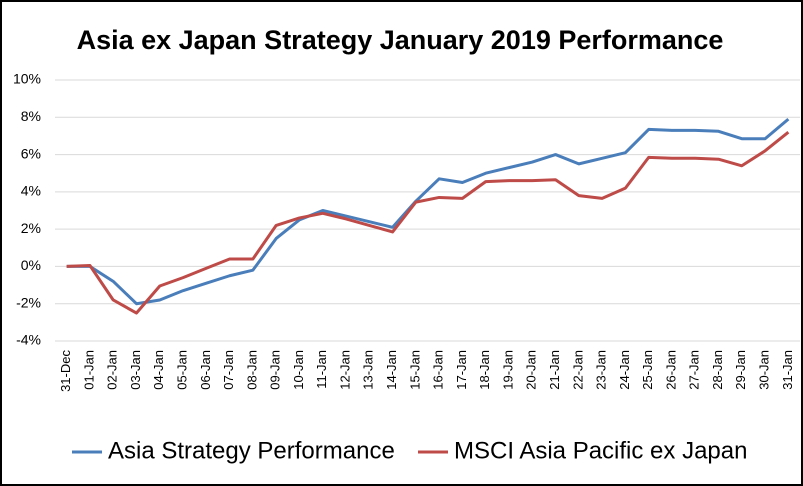 Image resolution: width=803 pixels, height=486 pixels. I want to click on x-tick-label: 06-Jan, so click(205, 370).